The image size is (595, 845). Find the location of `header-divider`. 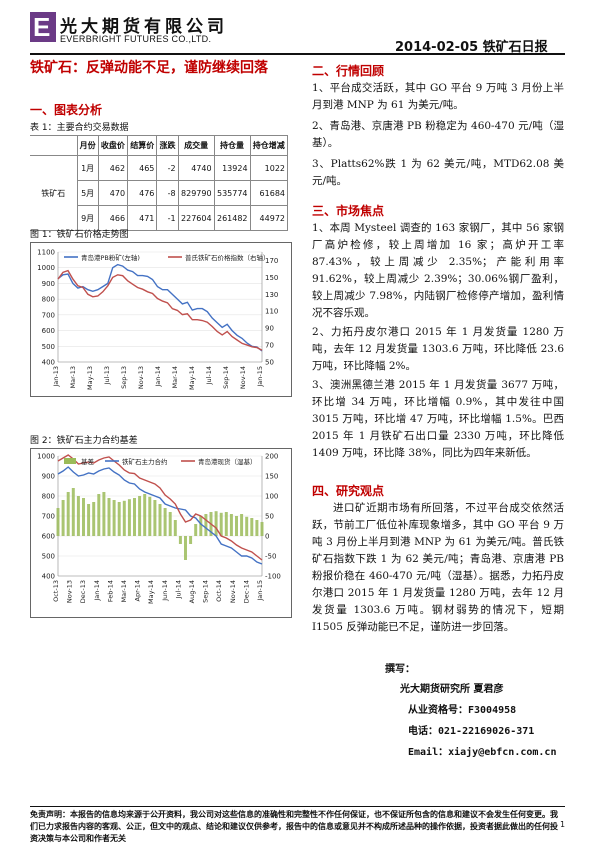

header-divider is located at coordinates (297, 54).